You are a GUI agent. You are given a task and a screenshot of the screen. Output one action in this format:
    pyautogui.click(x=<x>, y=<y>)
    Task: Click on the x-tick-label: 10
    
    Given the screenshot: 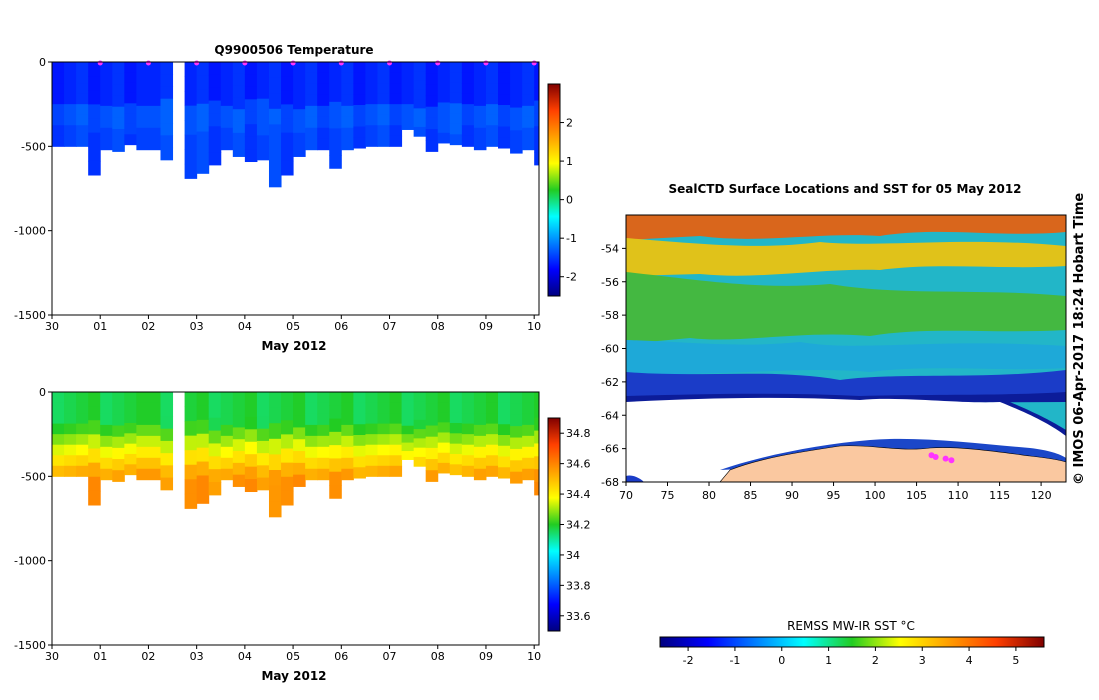 What is the action you would take?
    pyautogui.click(x=534, y=656)
    